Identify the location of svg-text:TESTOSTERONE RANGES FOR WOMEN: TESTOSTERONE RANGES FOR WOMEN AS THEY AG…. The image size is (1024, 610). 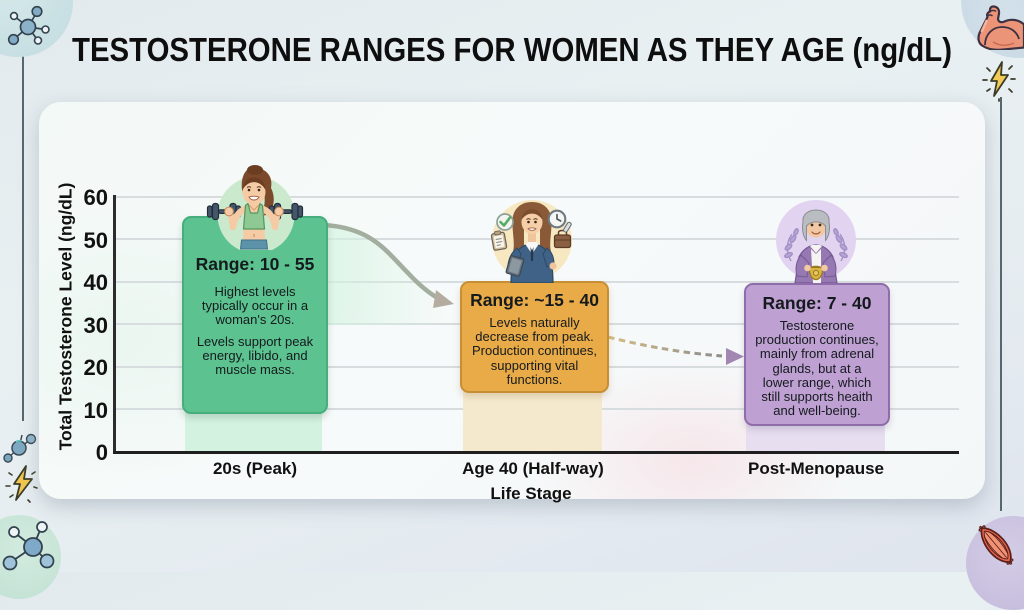
(512, 50).